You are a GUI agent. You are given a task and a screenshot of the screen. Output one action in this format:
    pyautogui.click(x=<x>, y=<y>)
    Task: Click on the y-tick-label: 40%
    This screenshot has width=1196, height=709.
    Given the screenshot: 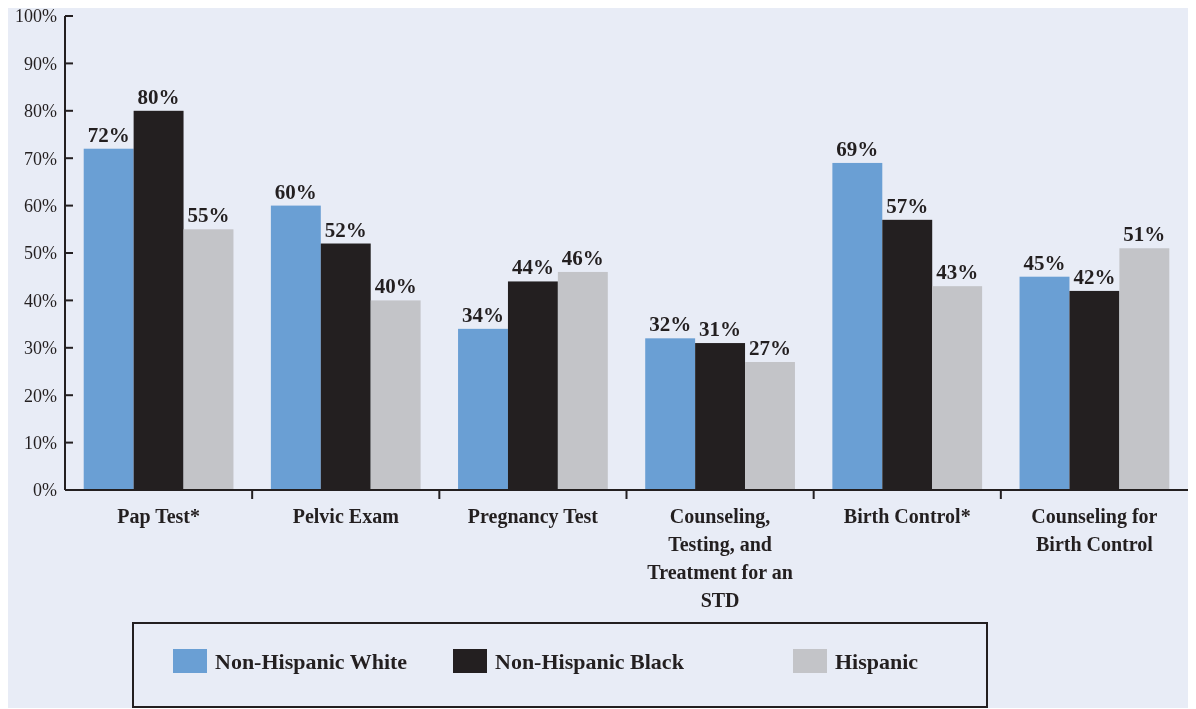 What is the action you would take?
    pyautogui.click(x=40, y=300)
    